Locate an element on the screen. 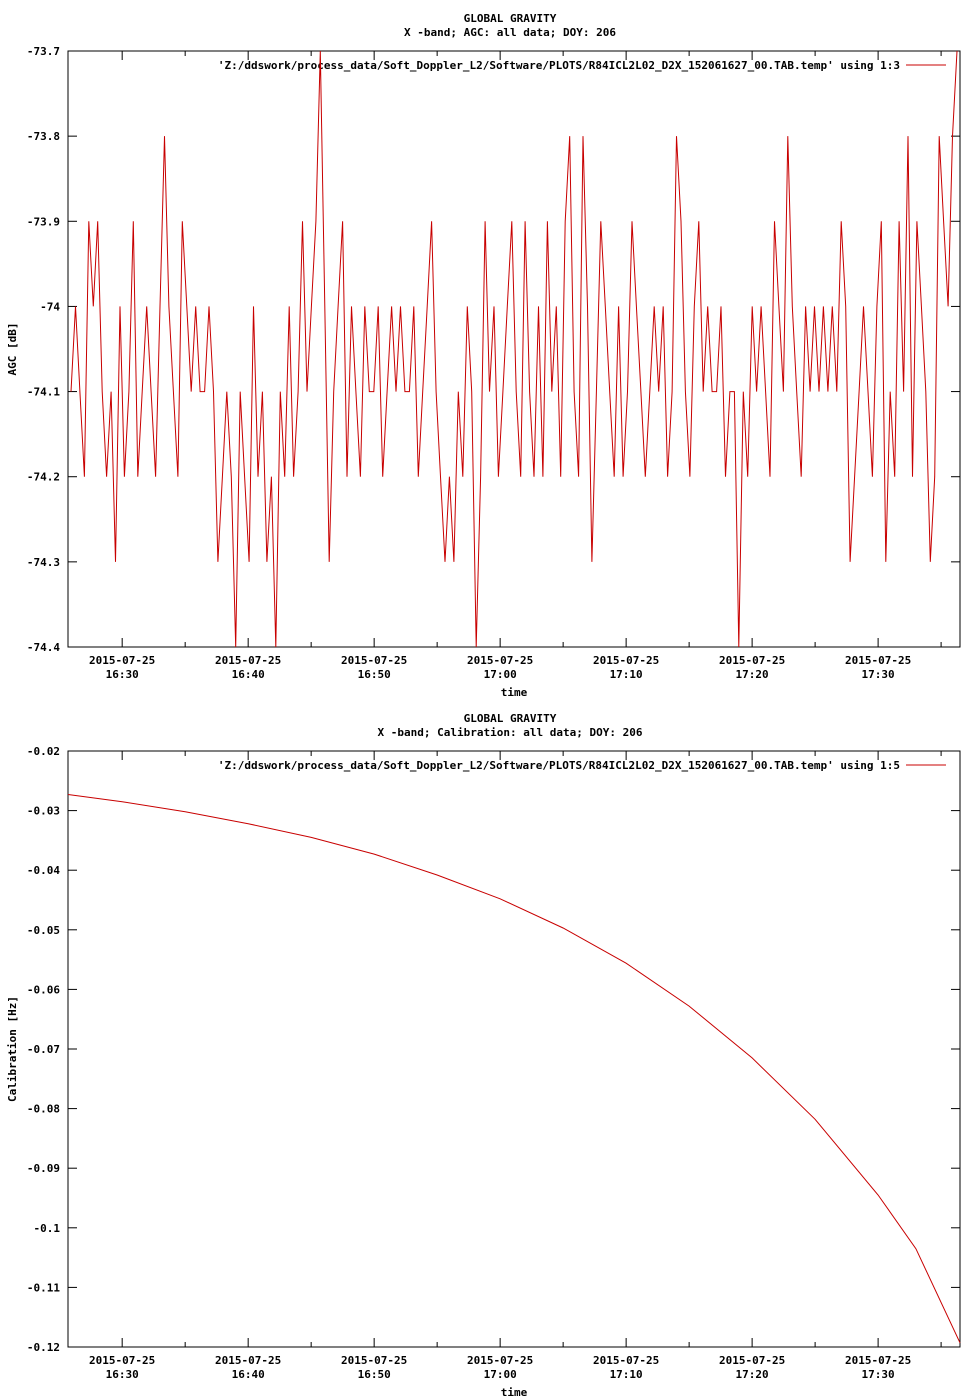 The height and width of the screenshot is (1400, 980). chart2-x-axis-label: time is located at coordinates (514, 1392).